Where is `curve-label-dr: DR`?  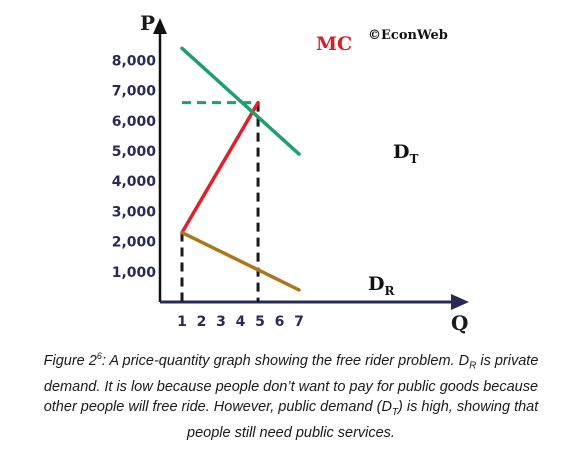
curve-label-dr: DR is located at coordinates (381, 285).